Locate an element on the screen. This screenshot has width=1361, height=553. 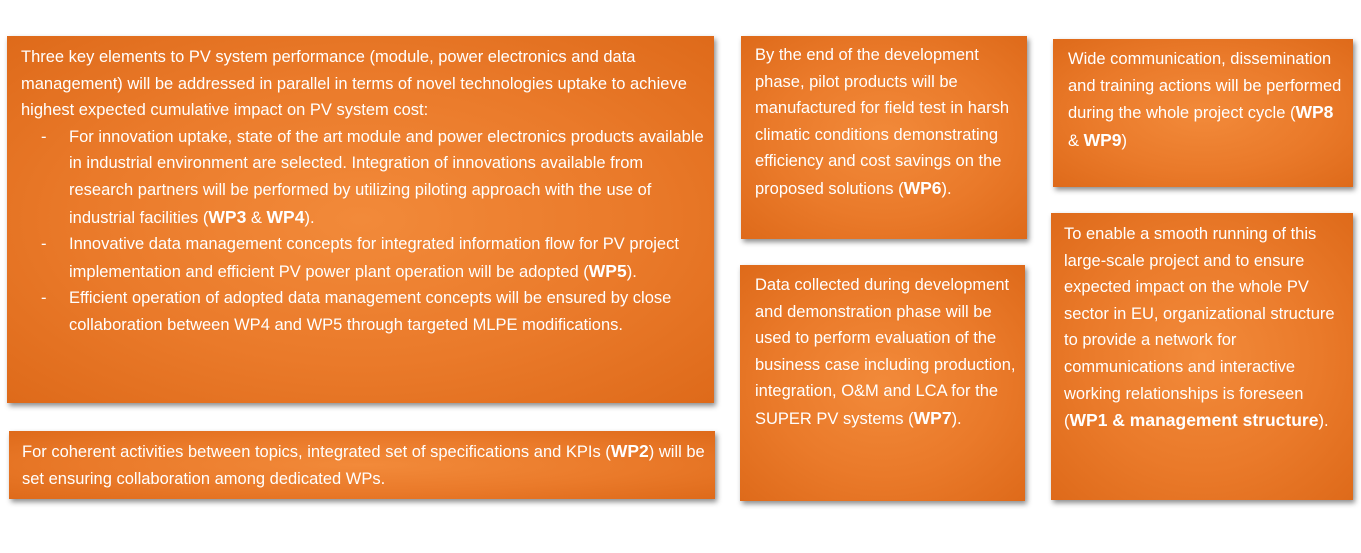
wp7-end: ). is located at coordinates (956, 418).